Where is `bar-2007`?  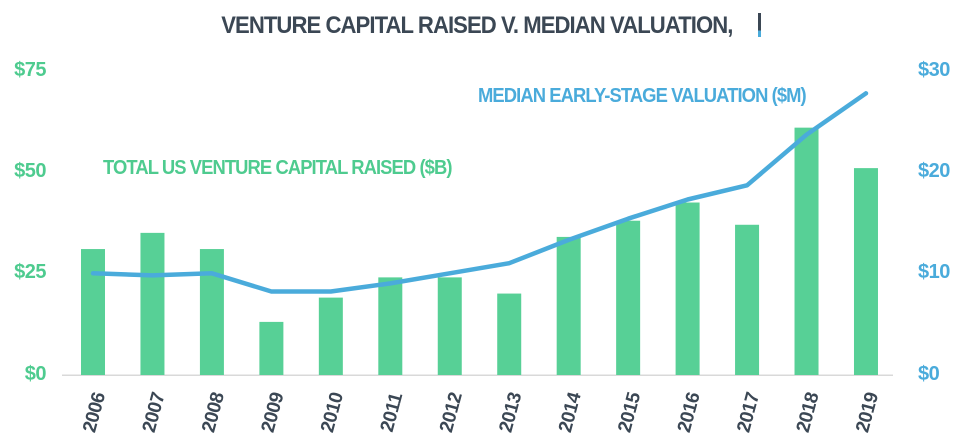 bar-2007 is located at coordinates (152, 303).